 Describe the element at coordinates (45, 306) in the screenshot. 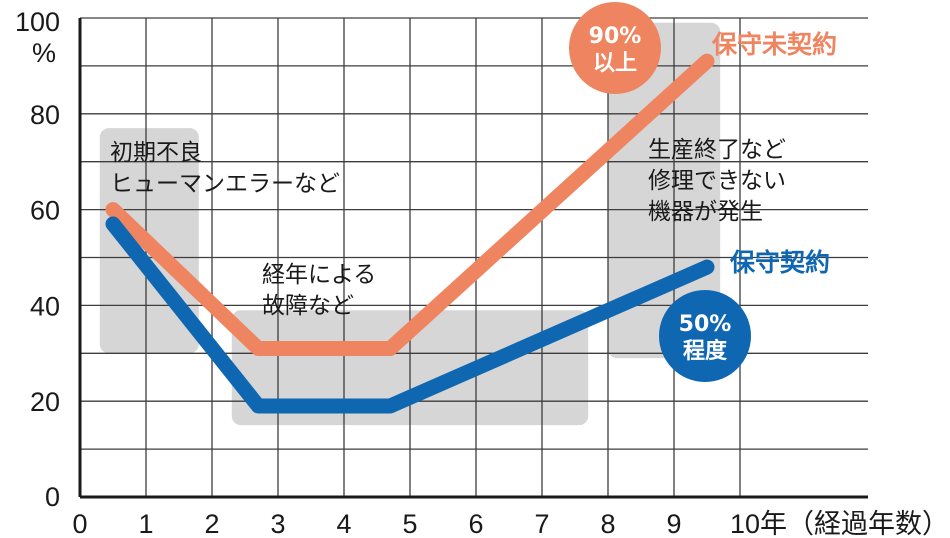

I see `y-tick-label: 40` at that location.